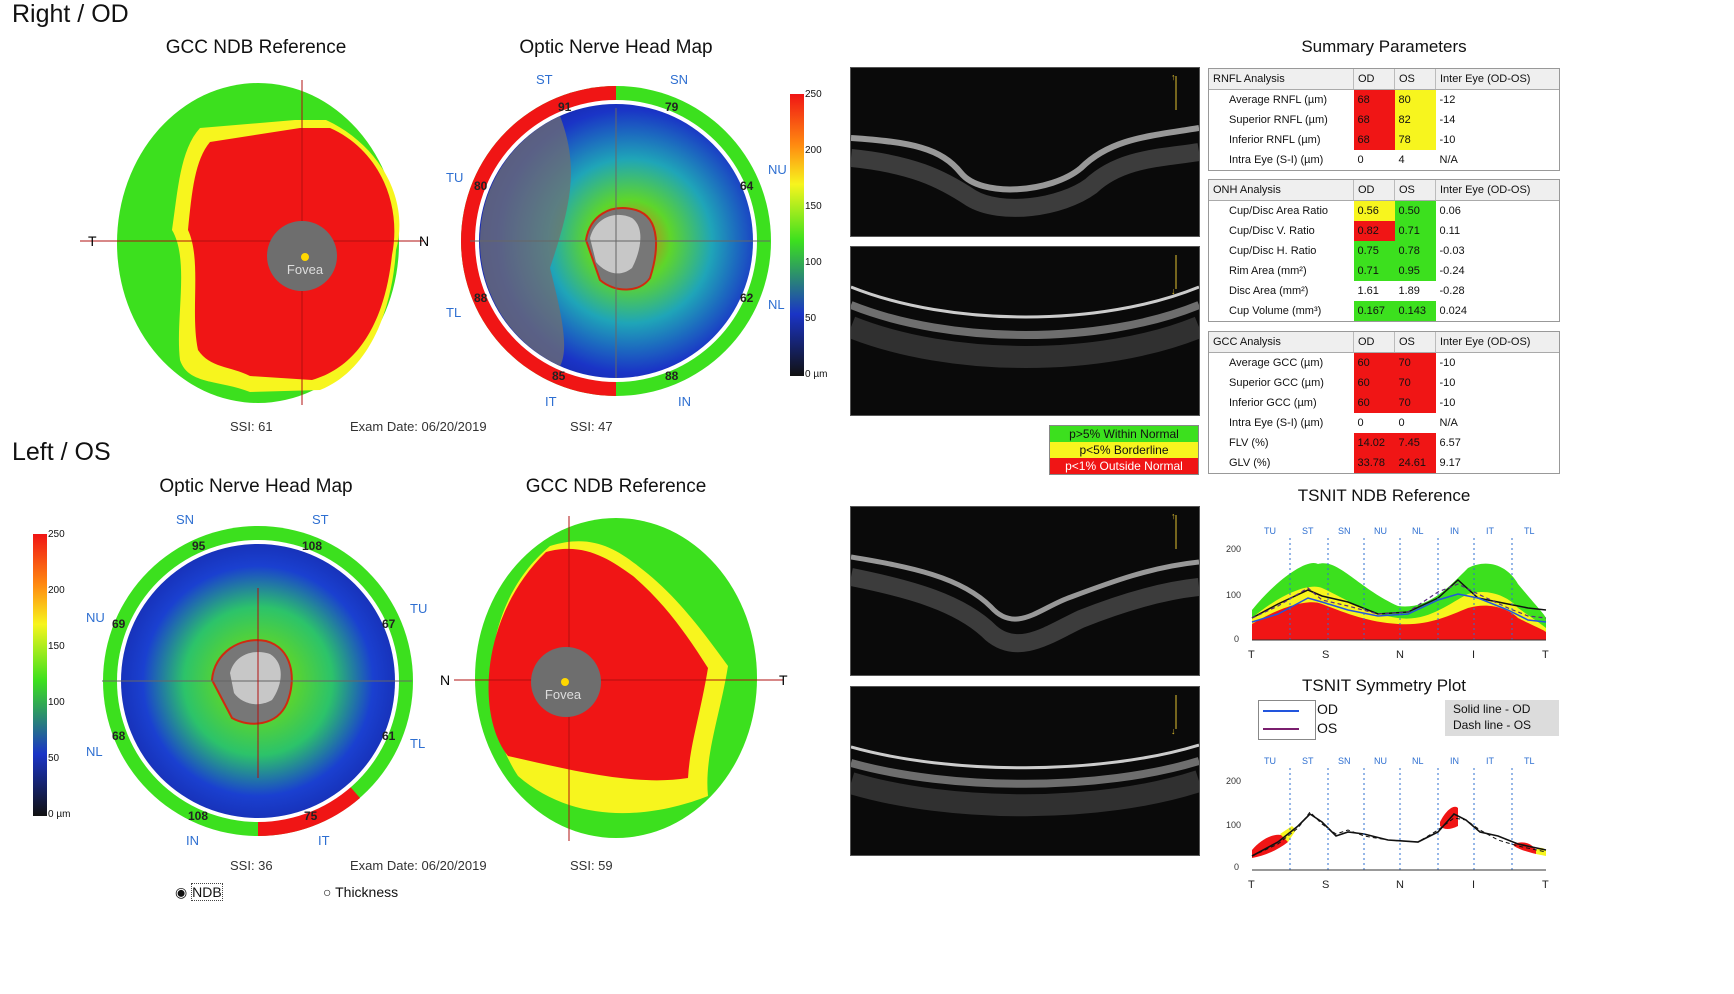 This screenshot has height=994, width=1734. Describe the element at coordinates (1545, 885) in the screenshot. I see `sym-xtick-t2: T` at that location.